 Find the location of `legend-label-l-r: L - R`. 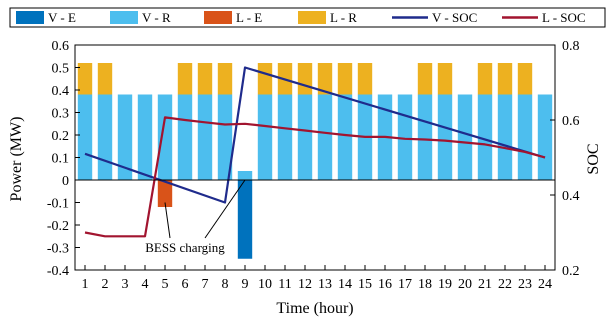

legend-label-l-r: L - R is located at coordinates (343, 17).